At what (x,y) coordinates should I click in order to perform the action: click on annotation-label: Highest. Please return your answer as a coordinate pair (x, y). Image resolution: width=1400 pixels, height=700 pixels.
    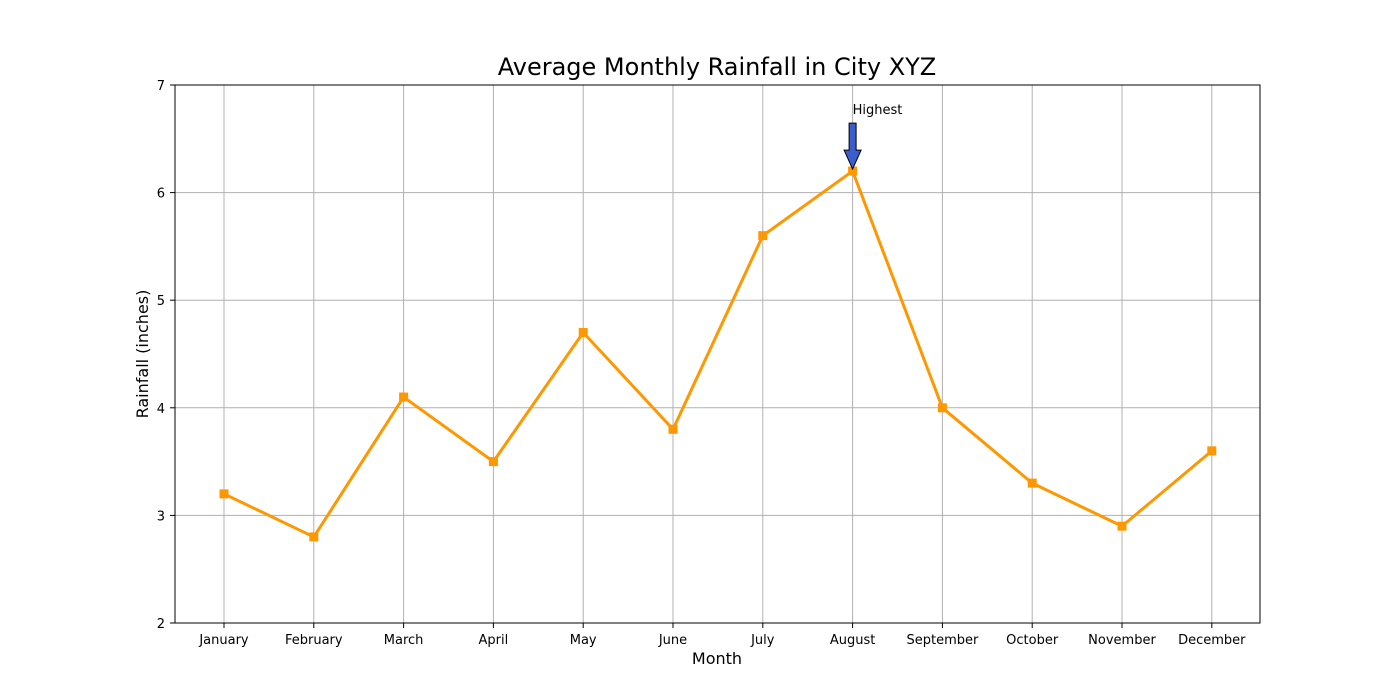
    Looking at the image, I should click on (878, 110).